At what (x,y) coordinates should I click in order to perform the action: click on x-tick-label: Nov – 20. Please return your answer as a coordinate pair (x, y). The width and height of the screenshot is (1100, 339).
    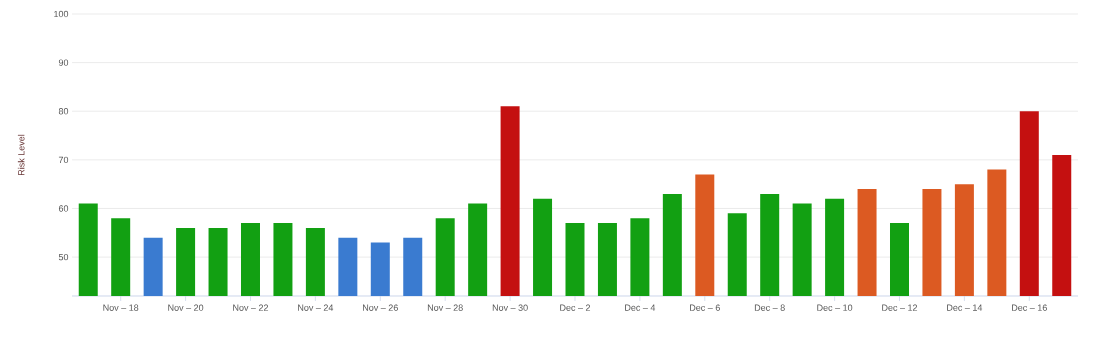
    Looking at the image, I should click on (186, 307).